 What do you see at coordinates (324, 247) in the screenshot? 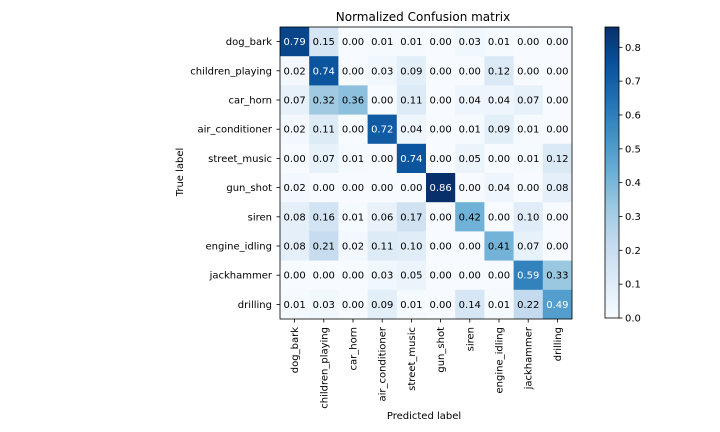
I see `cell-value-label: 0.21` at bounding box center [324, 247].